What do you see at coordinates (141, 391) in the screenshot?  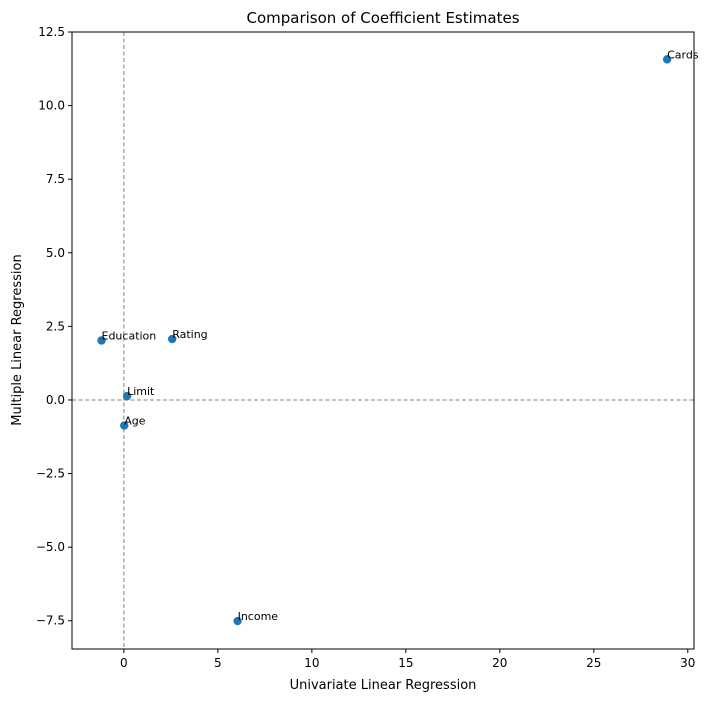 I see `point-label: Limit` at bounding box center [141, 391].